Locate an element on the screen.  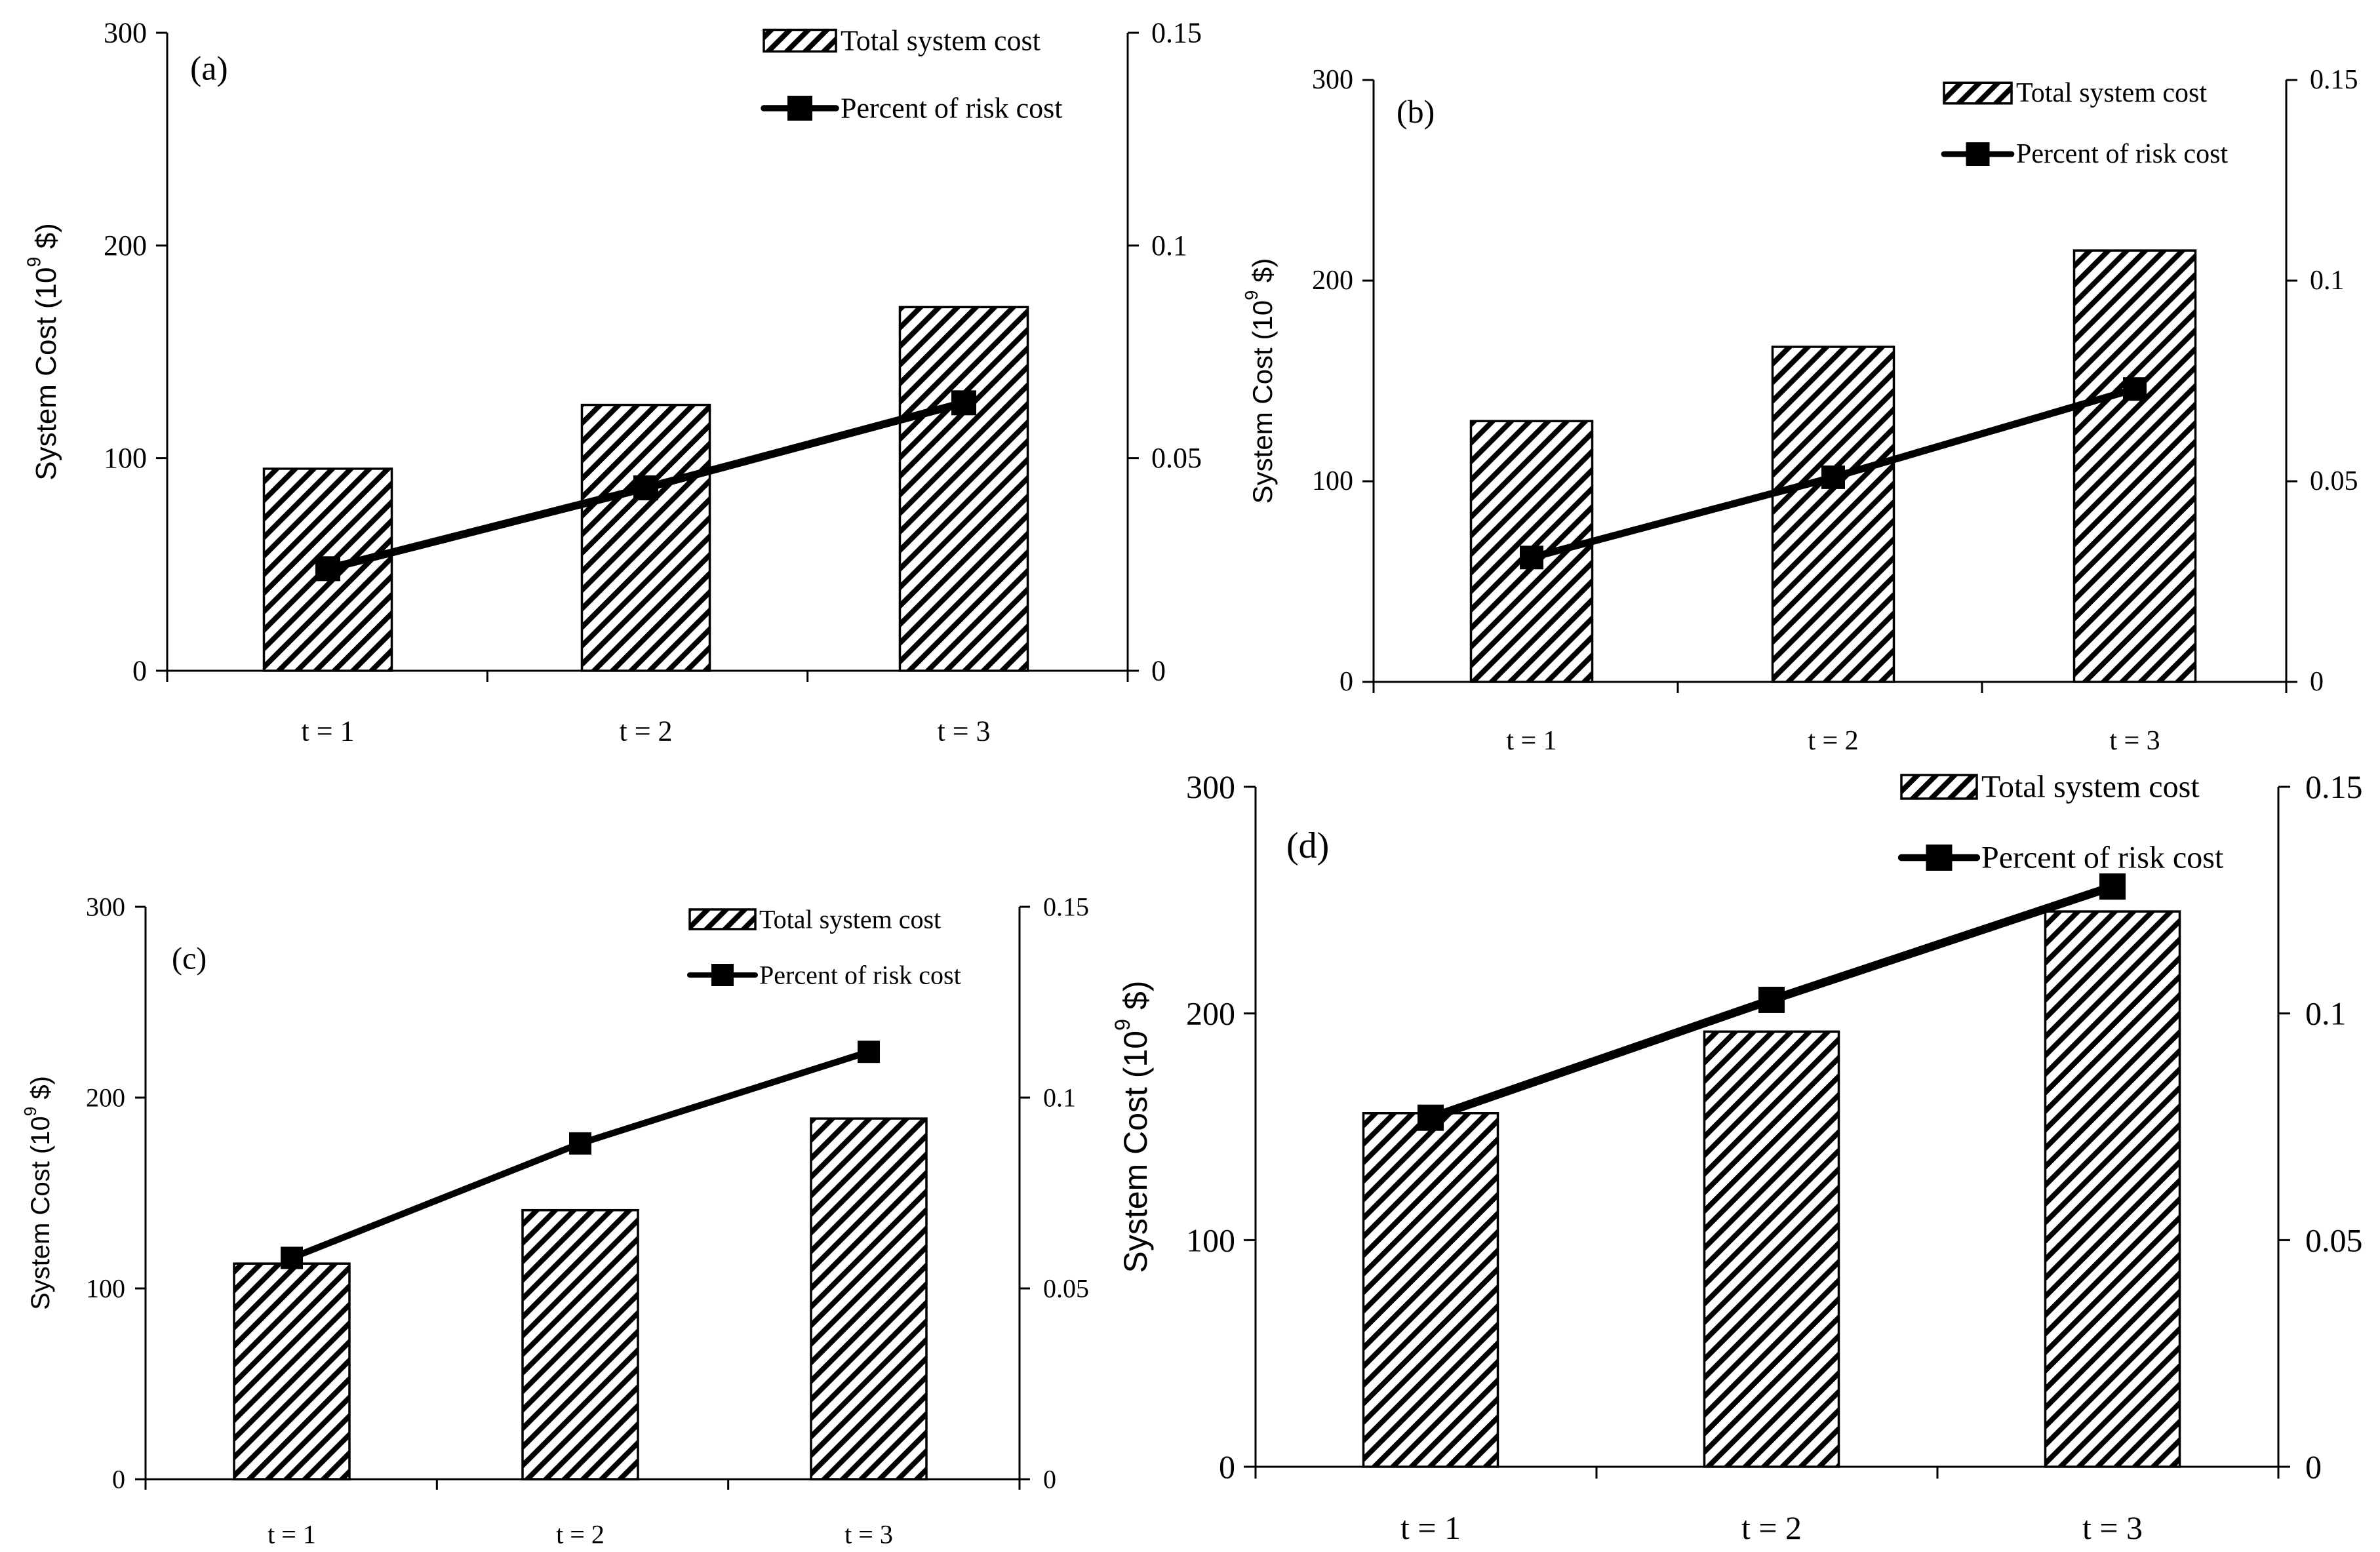
panel-label: (d) is located at coordinates (1307, 846).